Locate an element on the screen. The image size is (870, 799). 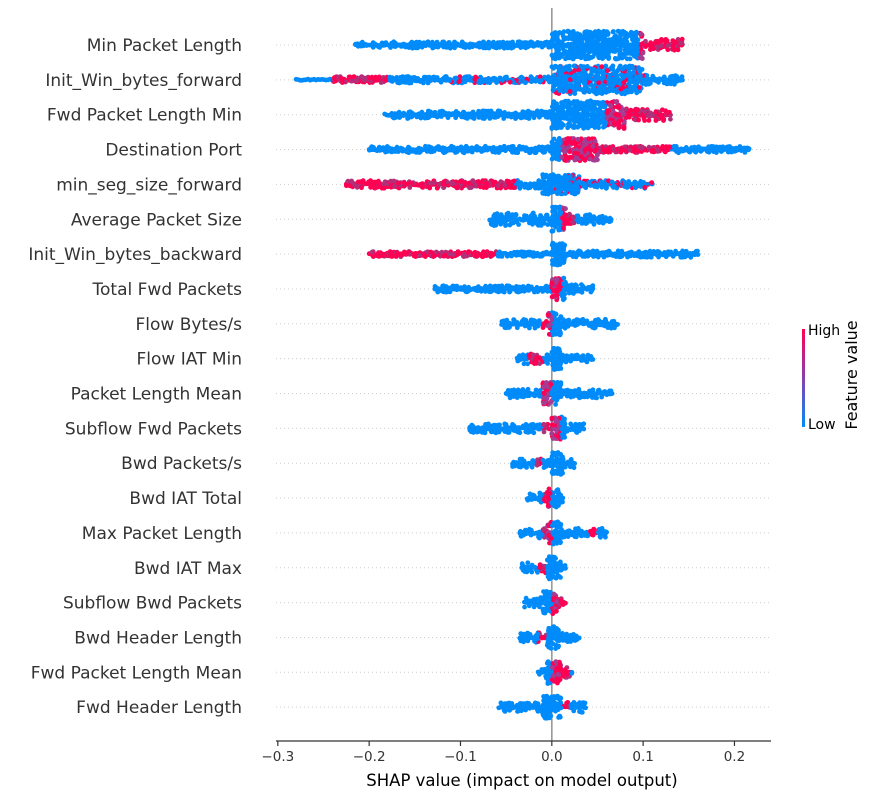
feature-swarm is located at coordinates (527, 114).